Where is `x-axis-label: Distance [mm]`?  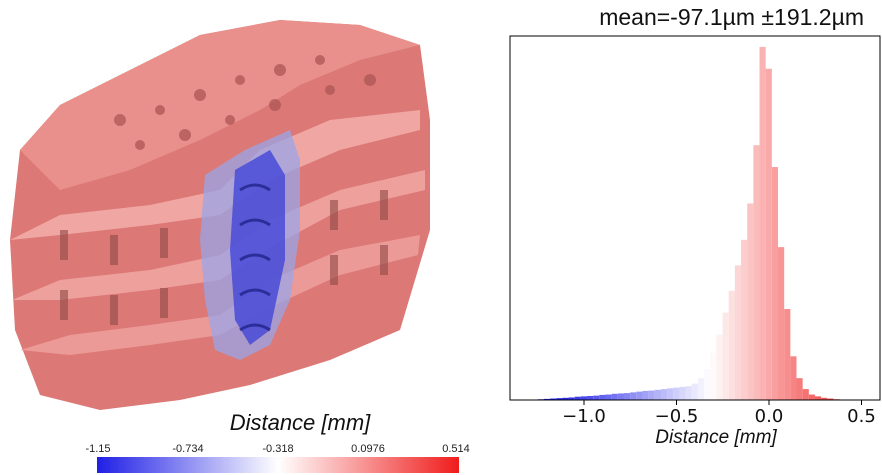
x-axis-label: Distance [mm] is located at coordinates (716, 437).